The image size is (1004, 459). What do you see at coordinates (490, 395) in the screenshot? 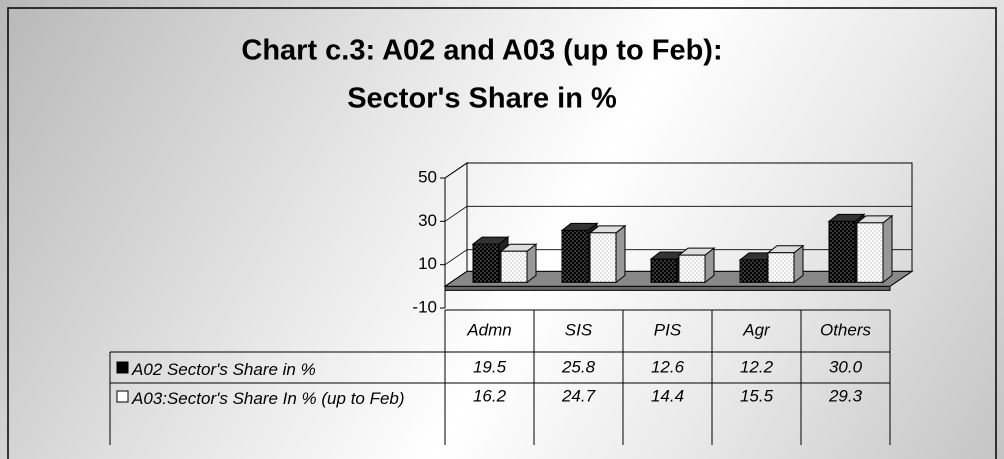
I see `table-value: 16.2` at bounding box center [490, 395].